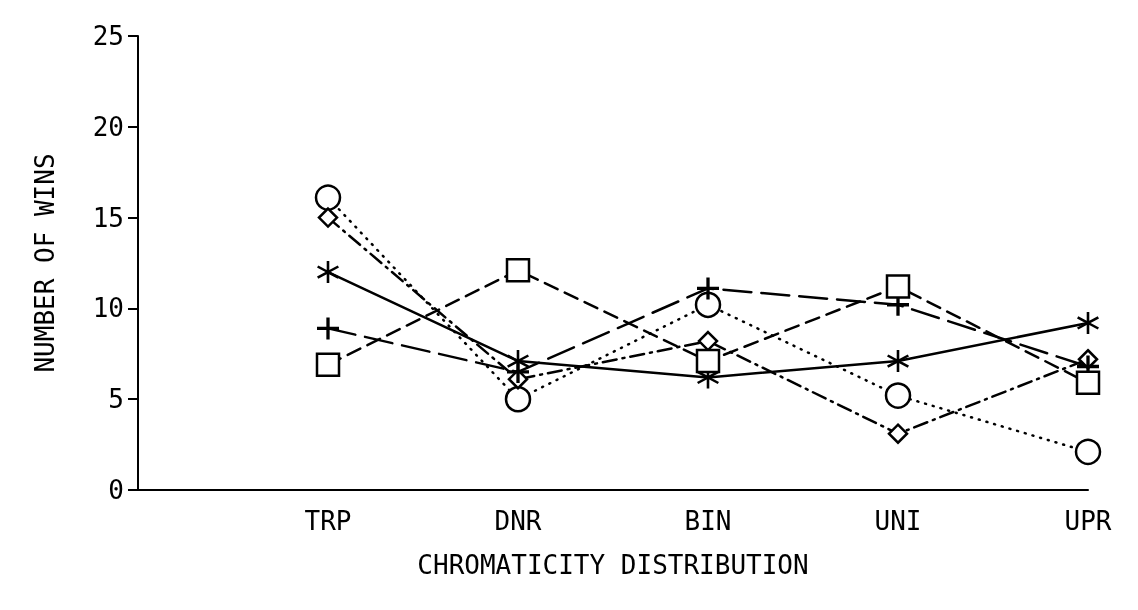  I want to click on y-tick-label: 15, so click(108, 217).